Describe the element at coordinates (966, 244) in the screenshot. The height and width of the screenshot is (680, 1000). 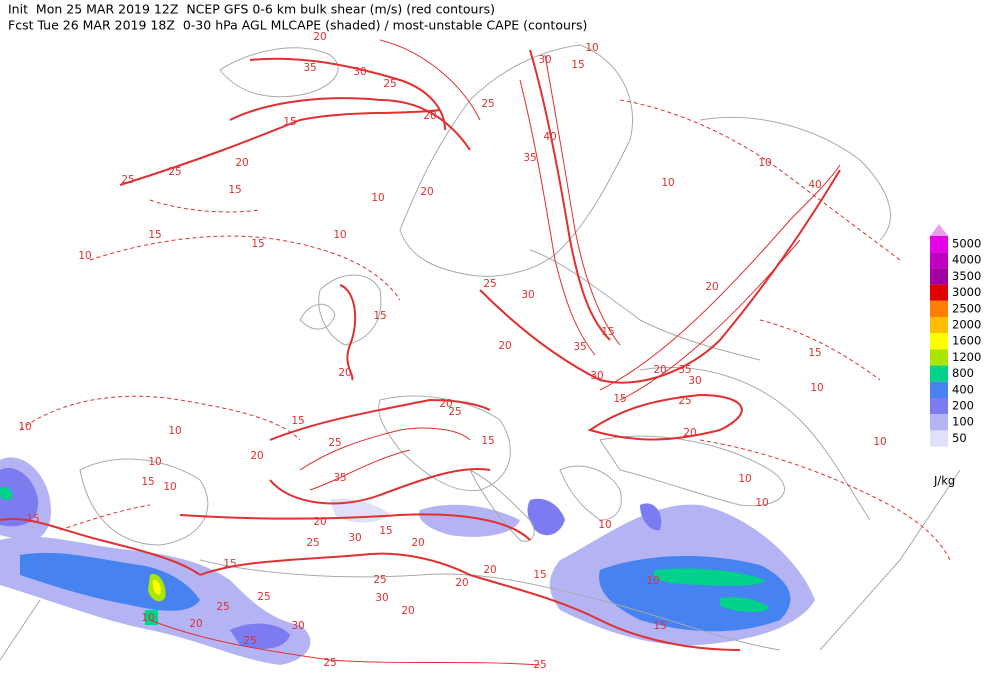
I see `legend-label: 5000` at that location.